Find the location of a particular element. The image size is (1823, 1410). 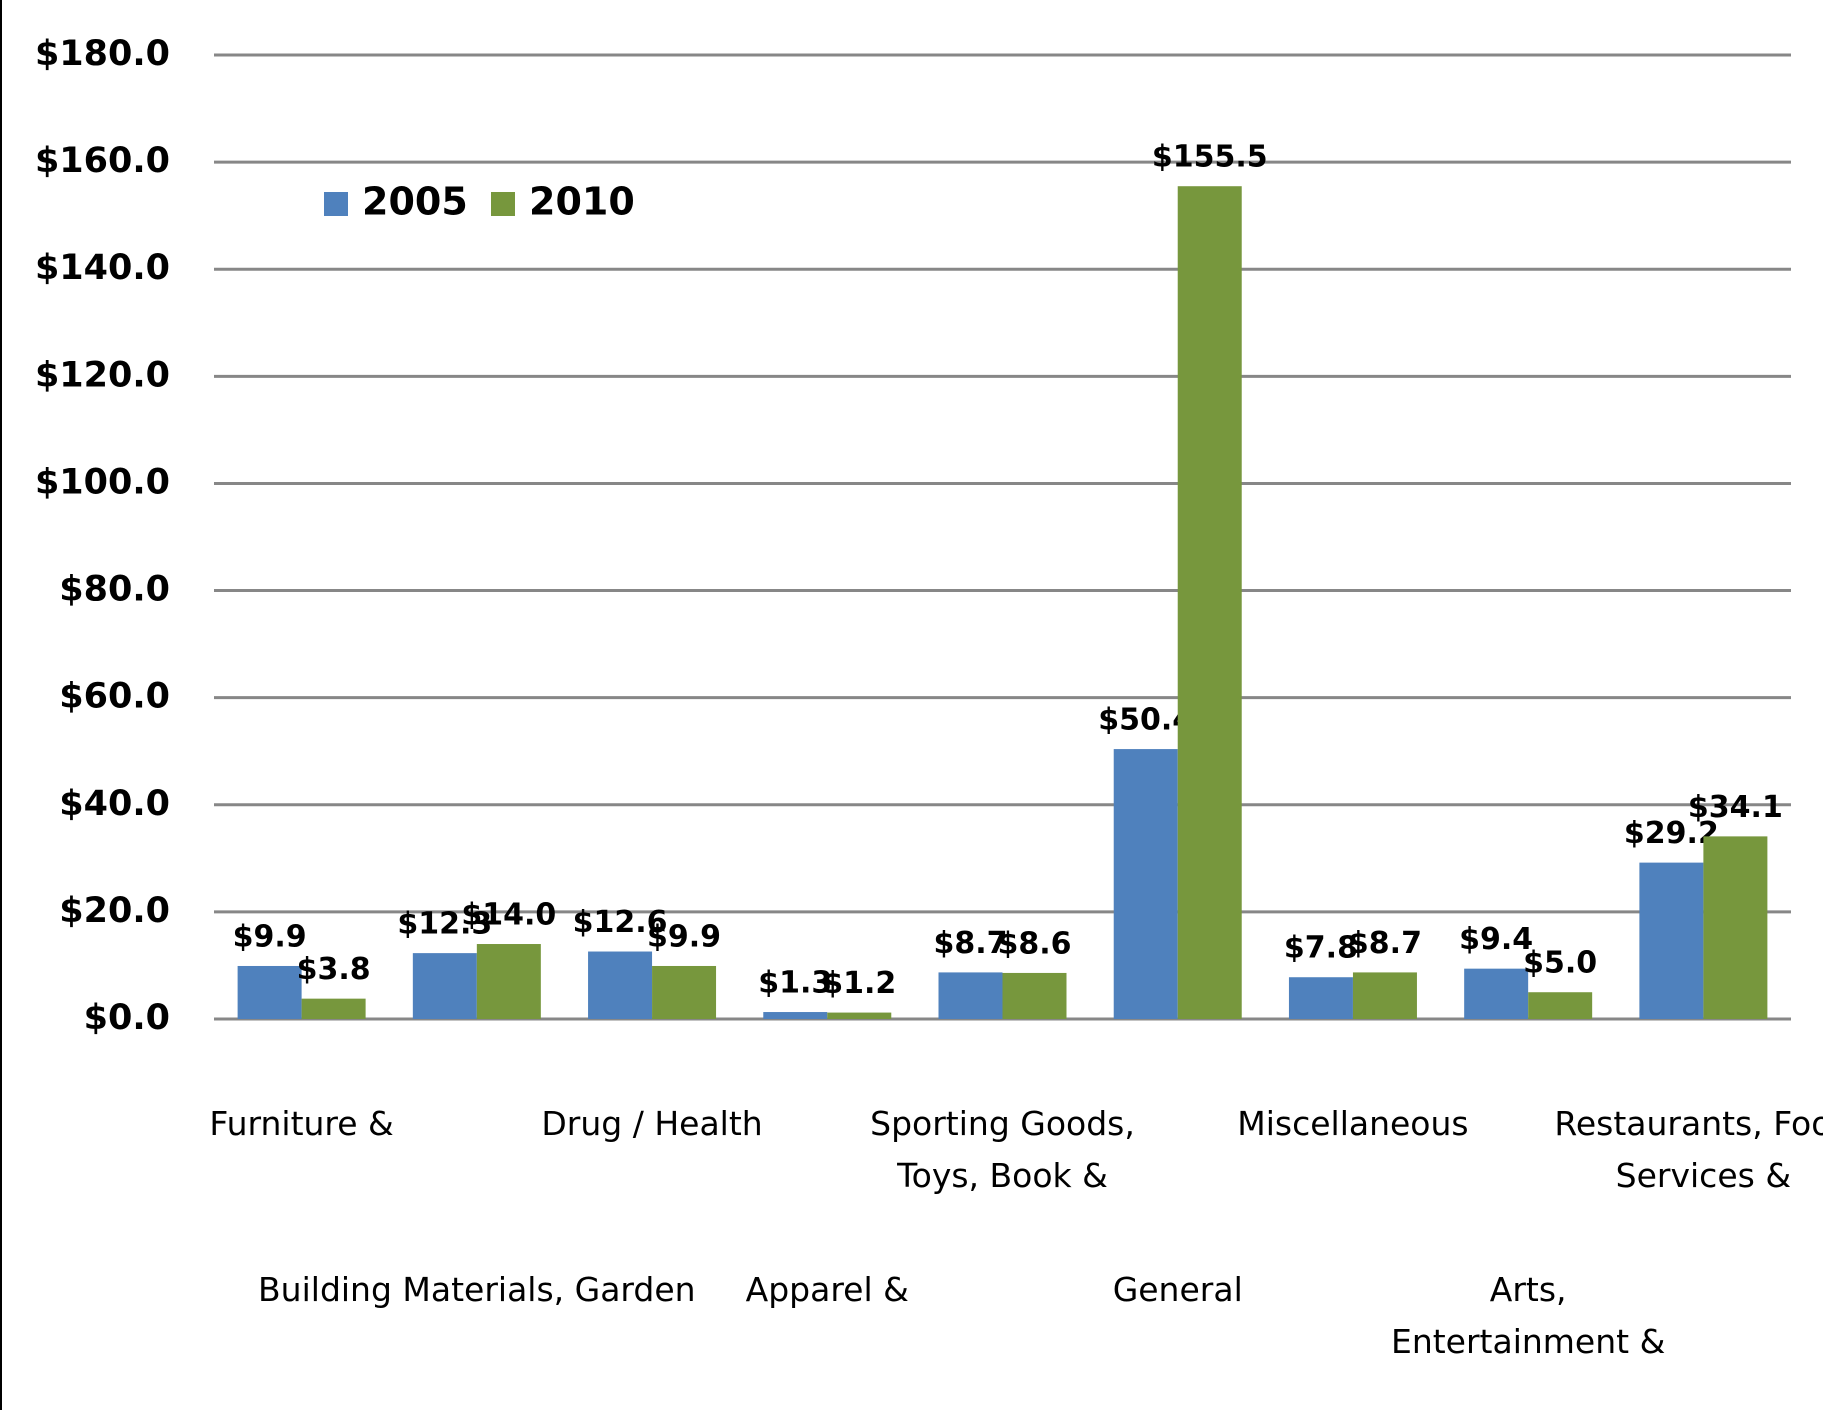

data-label: $1.3 is located at coordinates (795, 983).